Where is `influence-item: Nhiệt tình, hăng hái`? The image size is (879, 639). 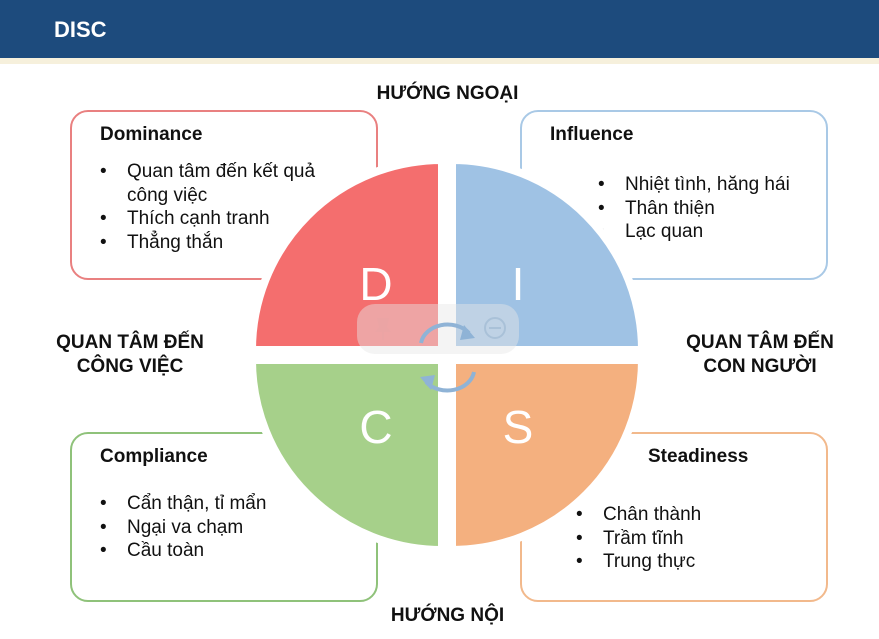 influence-item: Nhiệt tình, hăng hái is located at coordinates (713, 185).